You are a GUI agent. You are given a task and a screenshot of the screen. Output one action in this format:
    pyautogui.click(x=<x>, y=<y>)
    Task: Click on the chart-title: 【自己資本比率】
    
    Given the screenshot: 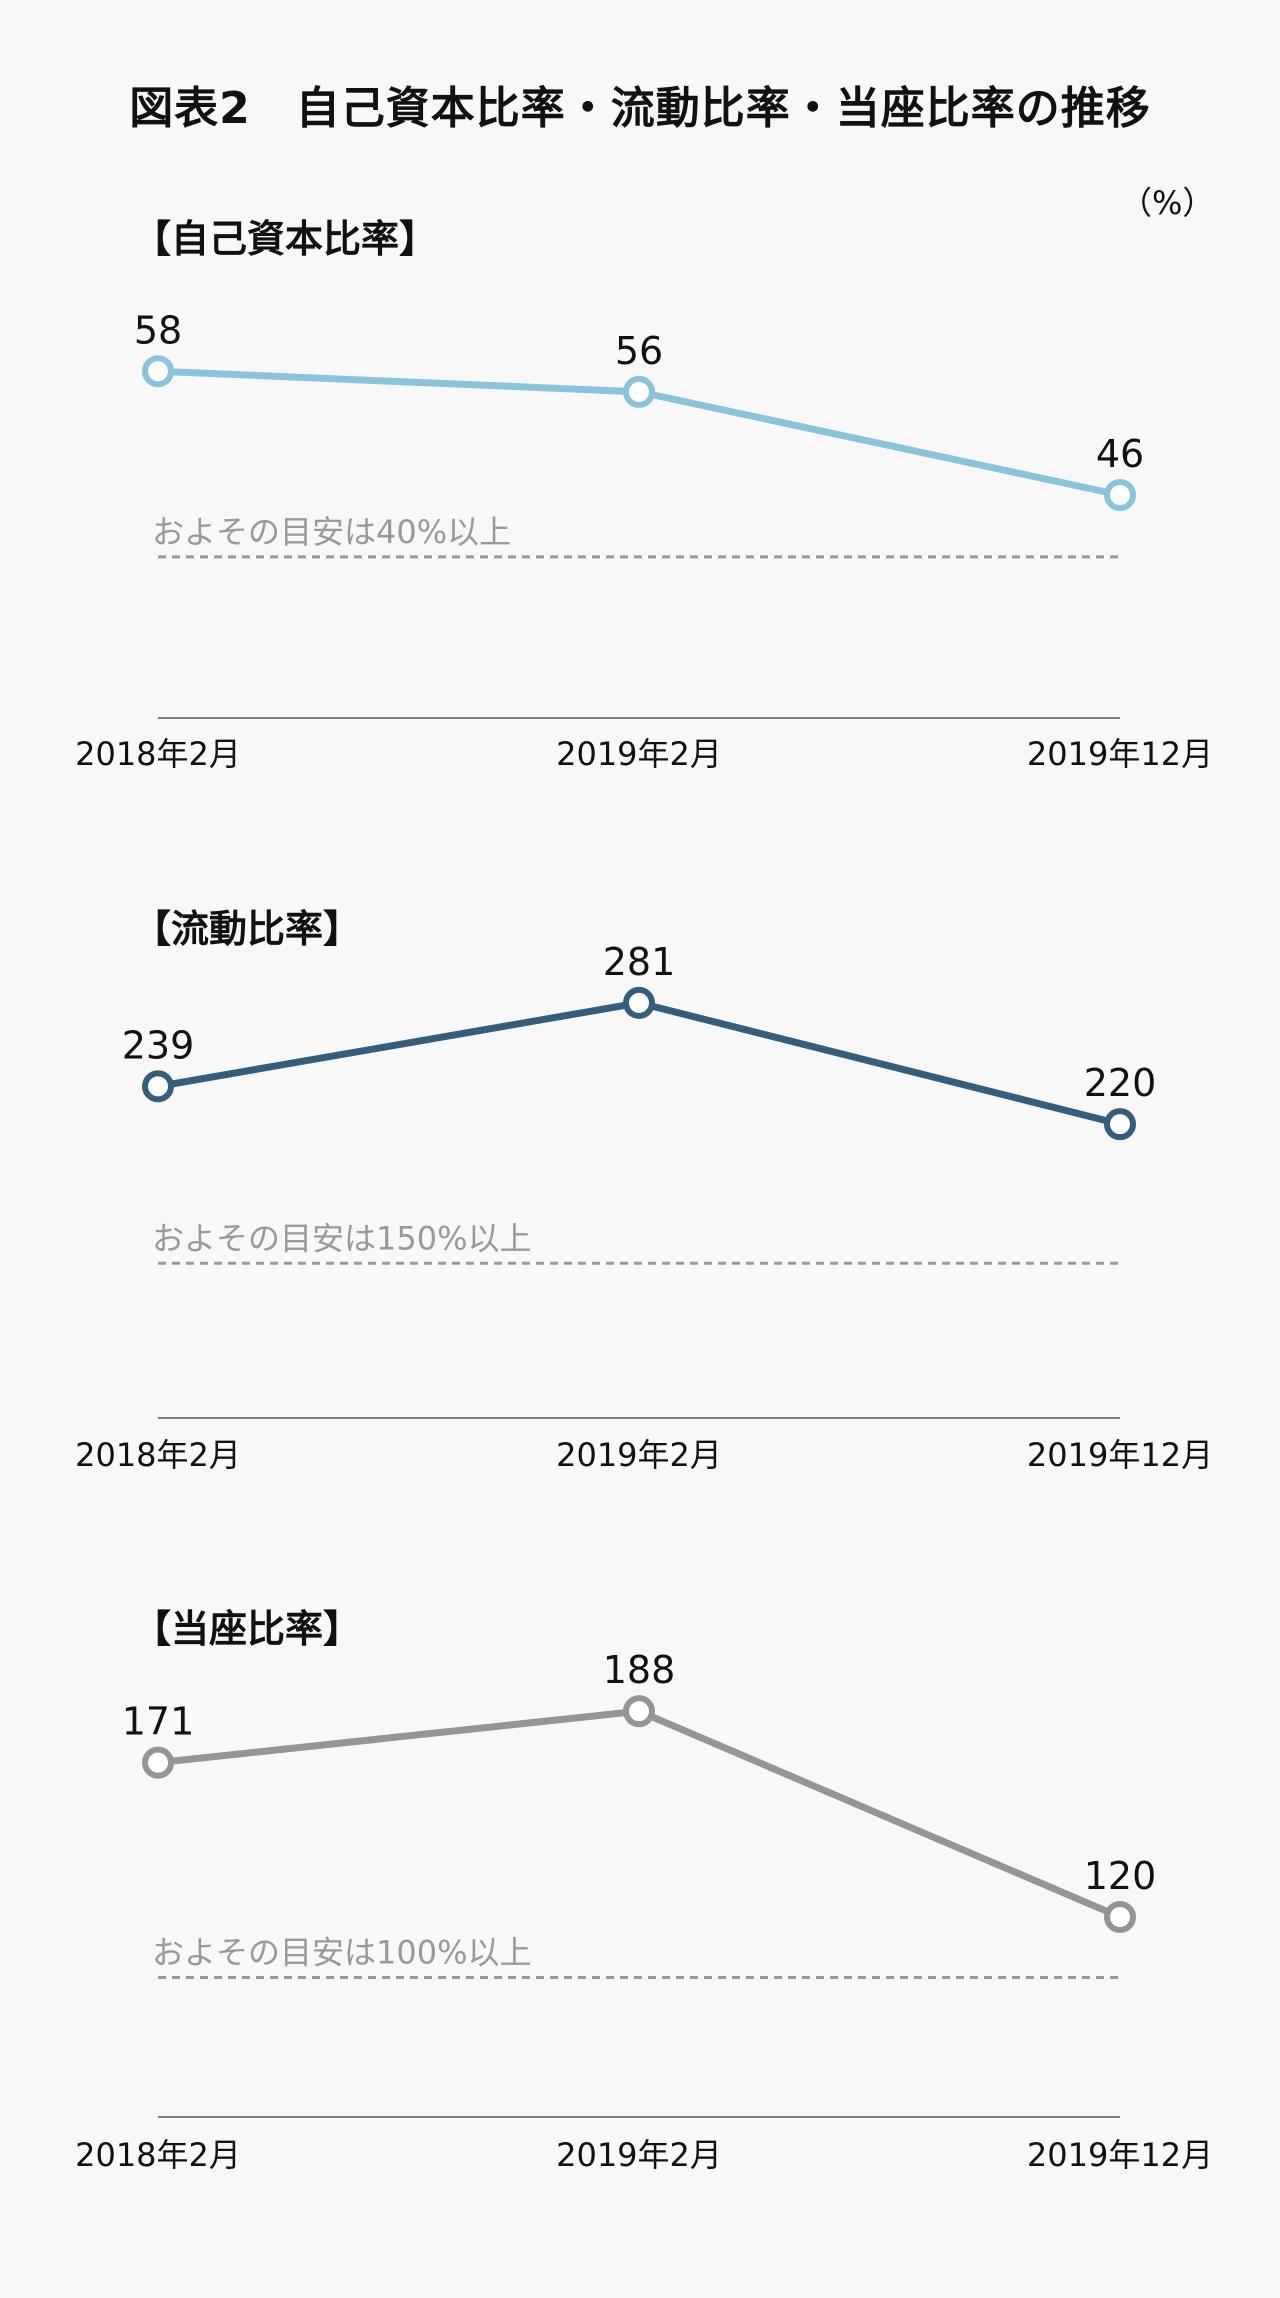 What is the action you would take?
    pyautogui.click(x=285, y=239)
    